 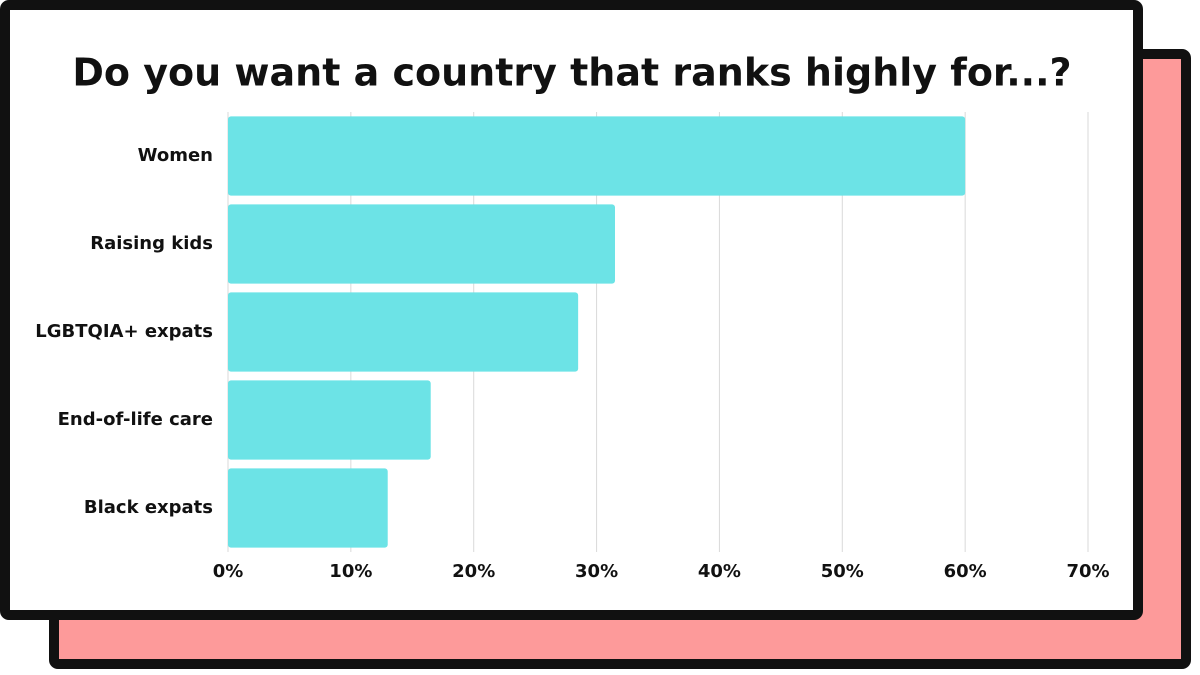 I want to click on y-tick-label: End-of-life care, so click(x=135, y=419).